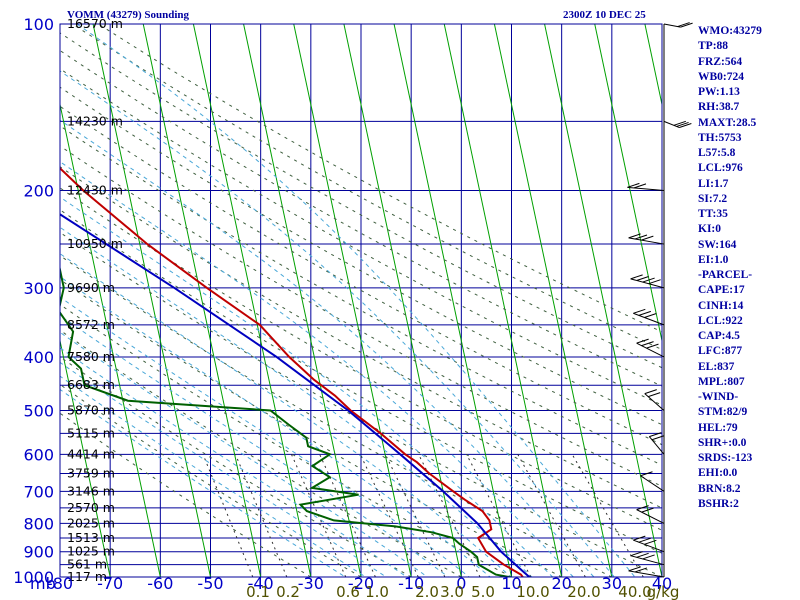 The width and height of the screenshot is (800, 600). What do you see at coordinates (722, 442) in the screenshot?
I see `index-line: SHR+:0.0` at bounding box center [722, 442].